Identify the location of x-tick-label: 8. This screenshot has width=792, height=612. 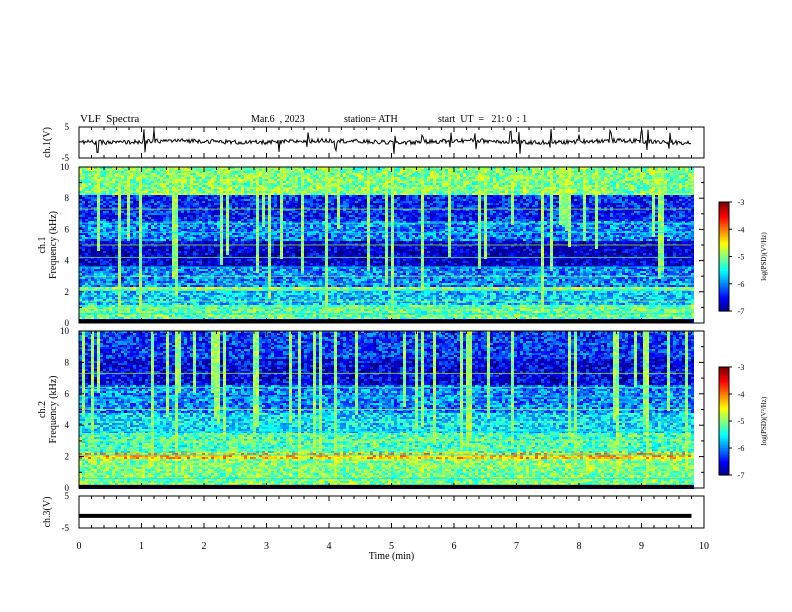
(579, 546).